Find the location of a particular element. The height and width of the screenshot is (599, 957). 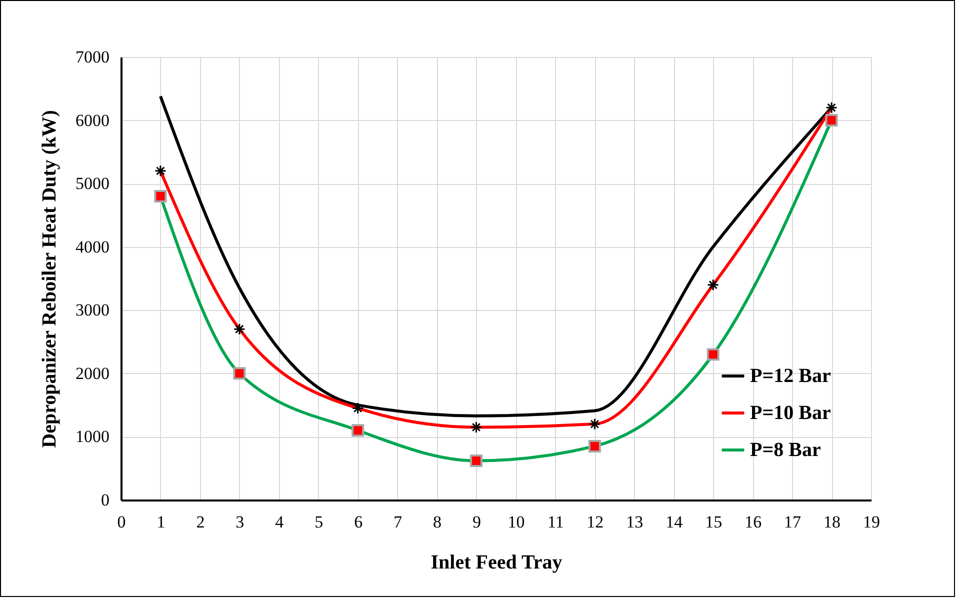

y-tick-label: 1000 is located at coordinates (93, 436).